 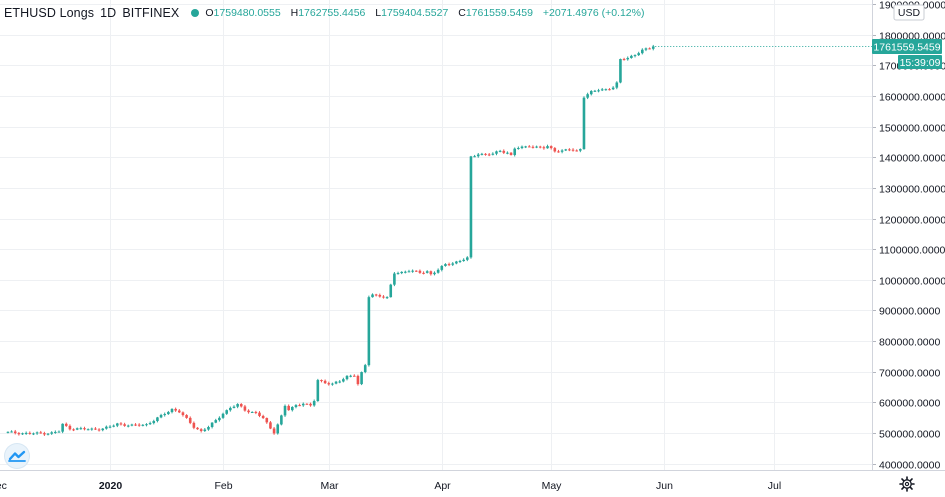 What do you see at coordinates (3, 486) in the screenshot?
I see `x-tick-label: Dec` at bounding box center [3, 486].